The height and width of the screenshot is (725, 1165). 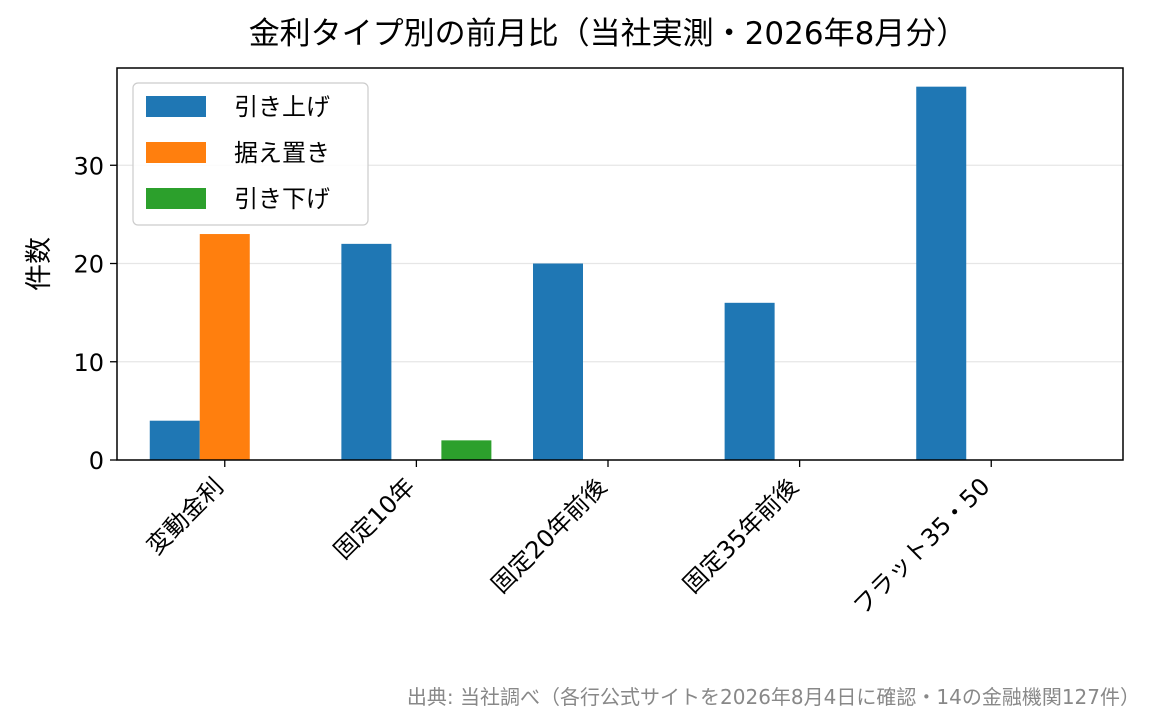 What do you see at coordinates (185, 516) in the screenshot?
I see `x-tick-label: 変動金利` at bounding box center [185, 516].